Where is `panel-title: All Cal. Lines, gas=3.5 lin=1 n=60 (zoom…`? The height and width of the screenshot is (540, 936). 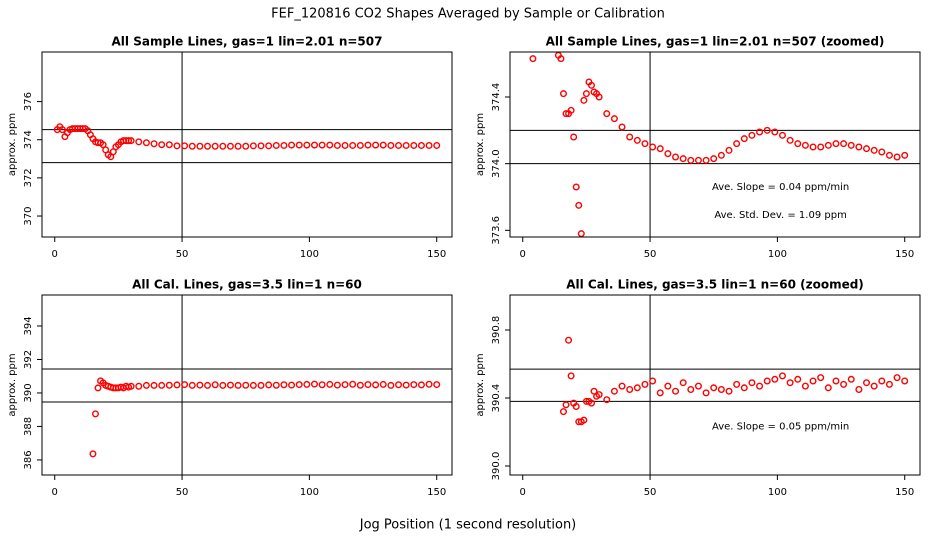 panel-title: All Cal. Lines, gas=3.5 lin=1 n=60 (zoom… is located at coordinates (715, 285).